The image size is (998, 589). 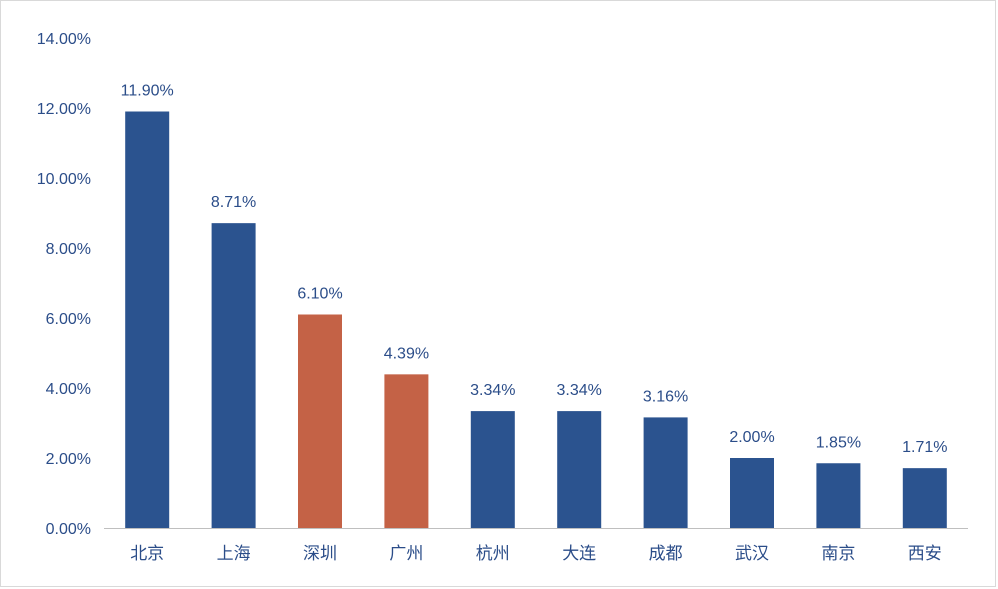 What do you see at coordinates (838, 442) in the screenshot?
I see `bar-value-label: 1.85%` at bounding box center [838, 442].